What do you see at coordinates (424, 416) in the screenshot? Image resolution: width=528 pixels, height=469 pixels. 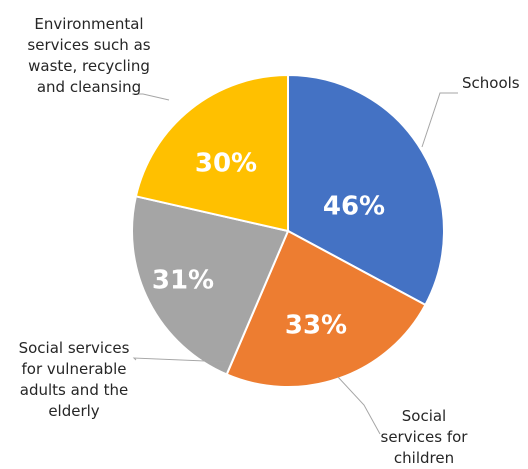 I see `category-label-line: Social` at bounding box center [424, 416].